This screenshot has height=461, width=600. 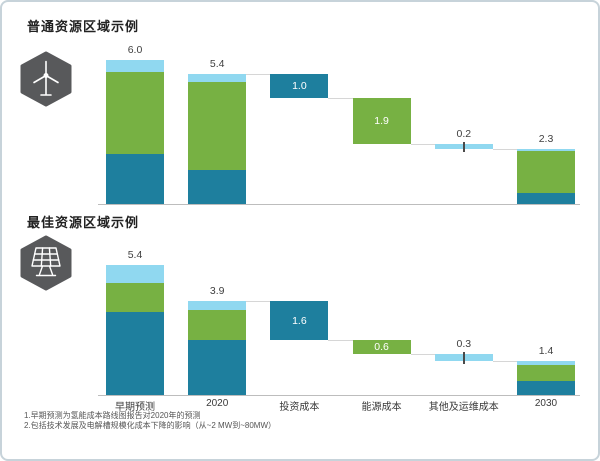 I want to click on panel-title-best-resource: 最佳资源区域示例, so click(x=83, y=222).